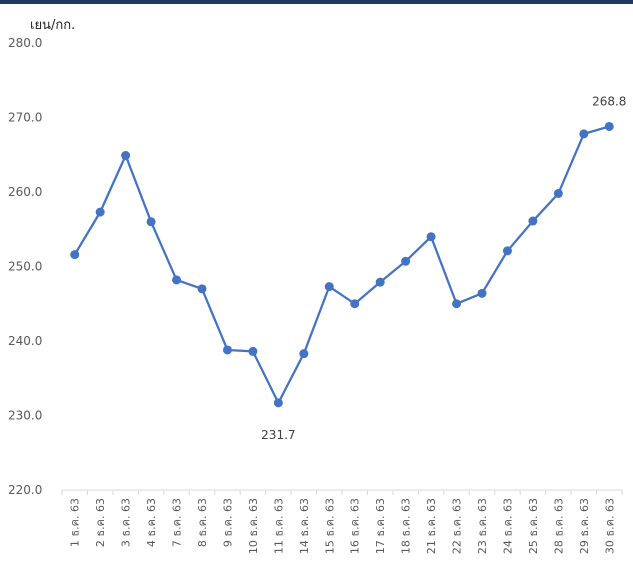 This screenshot has width=633, height=572. What do you see at coordinates (227, 522) in the screenshot?
I see `x-tick-label: 9 ธ.ค. 63` at bounding box center [227, 522].